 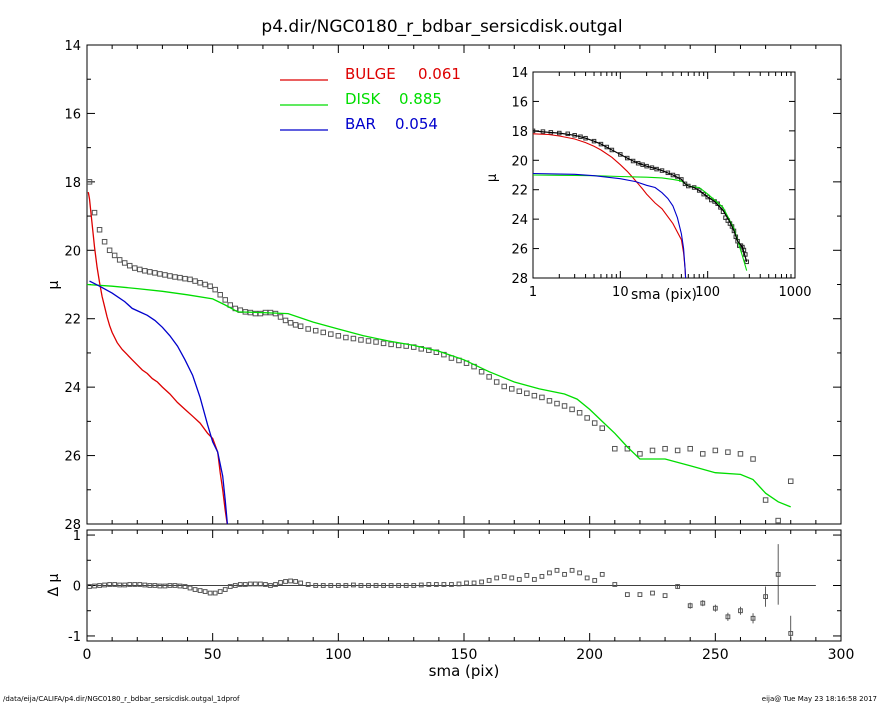 I want to click on inset-y-tick-label: 18, so click(x=519, y=132).